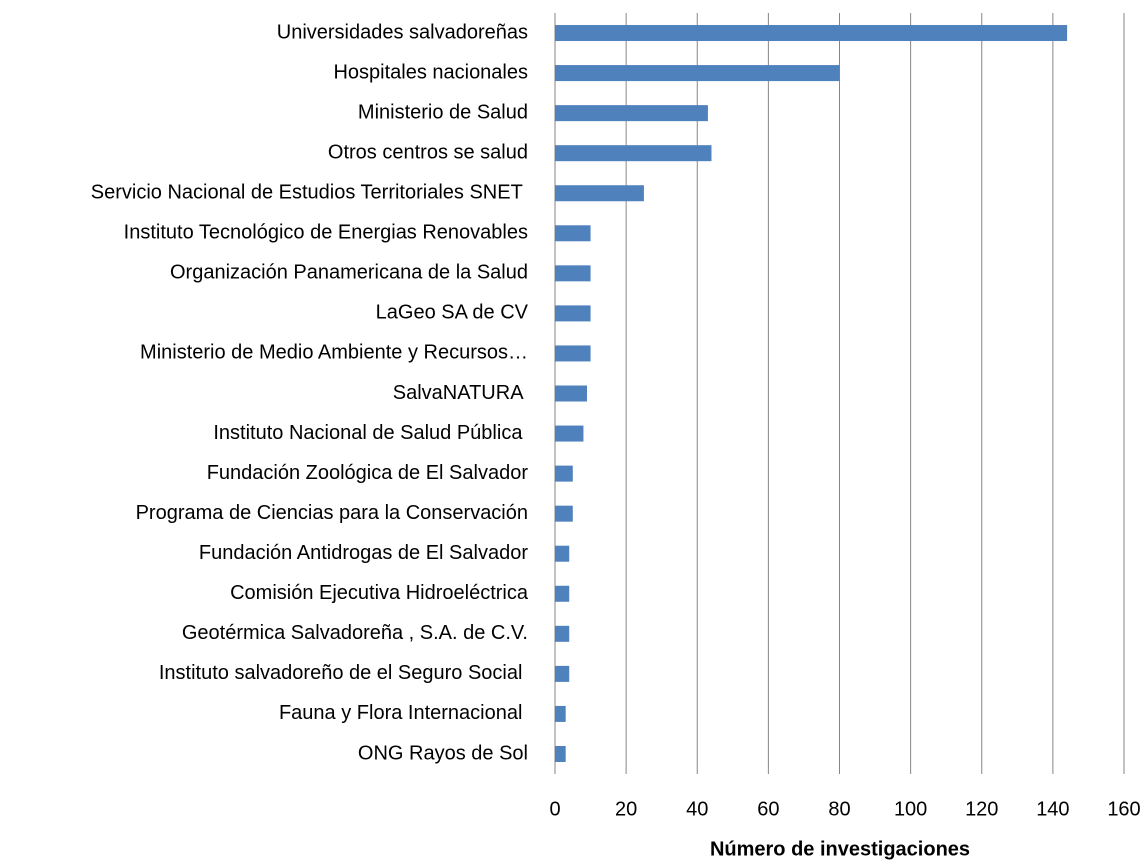 The width and height of the screenshot is (1146, 861). I want to click on y-tick-label: Fundación Antidrogas de El Salvador, so click(363, 553).